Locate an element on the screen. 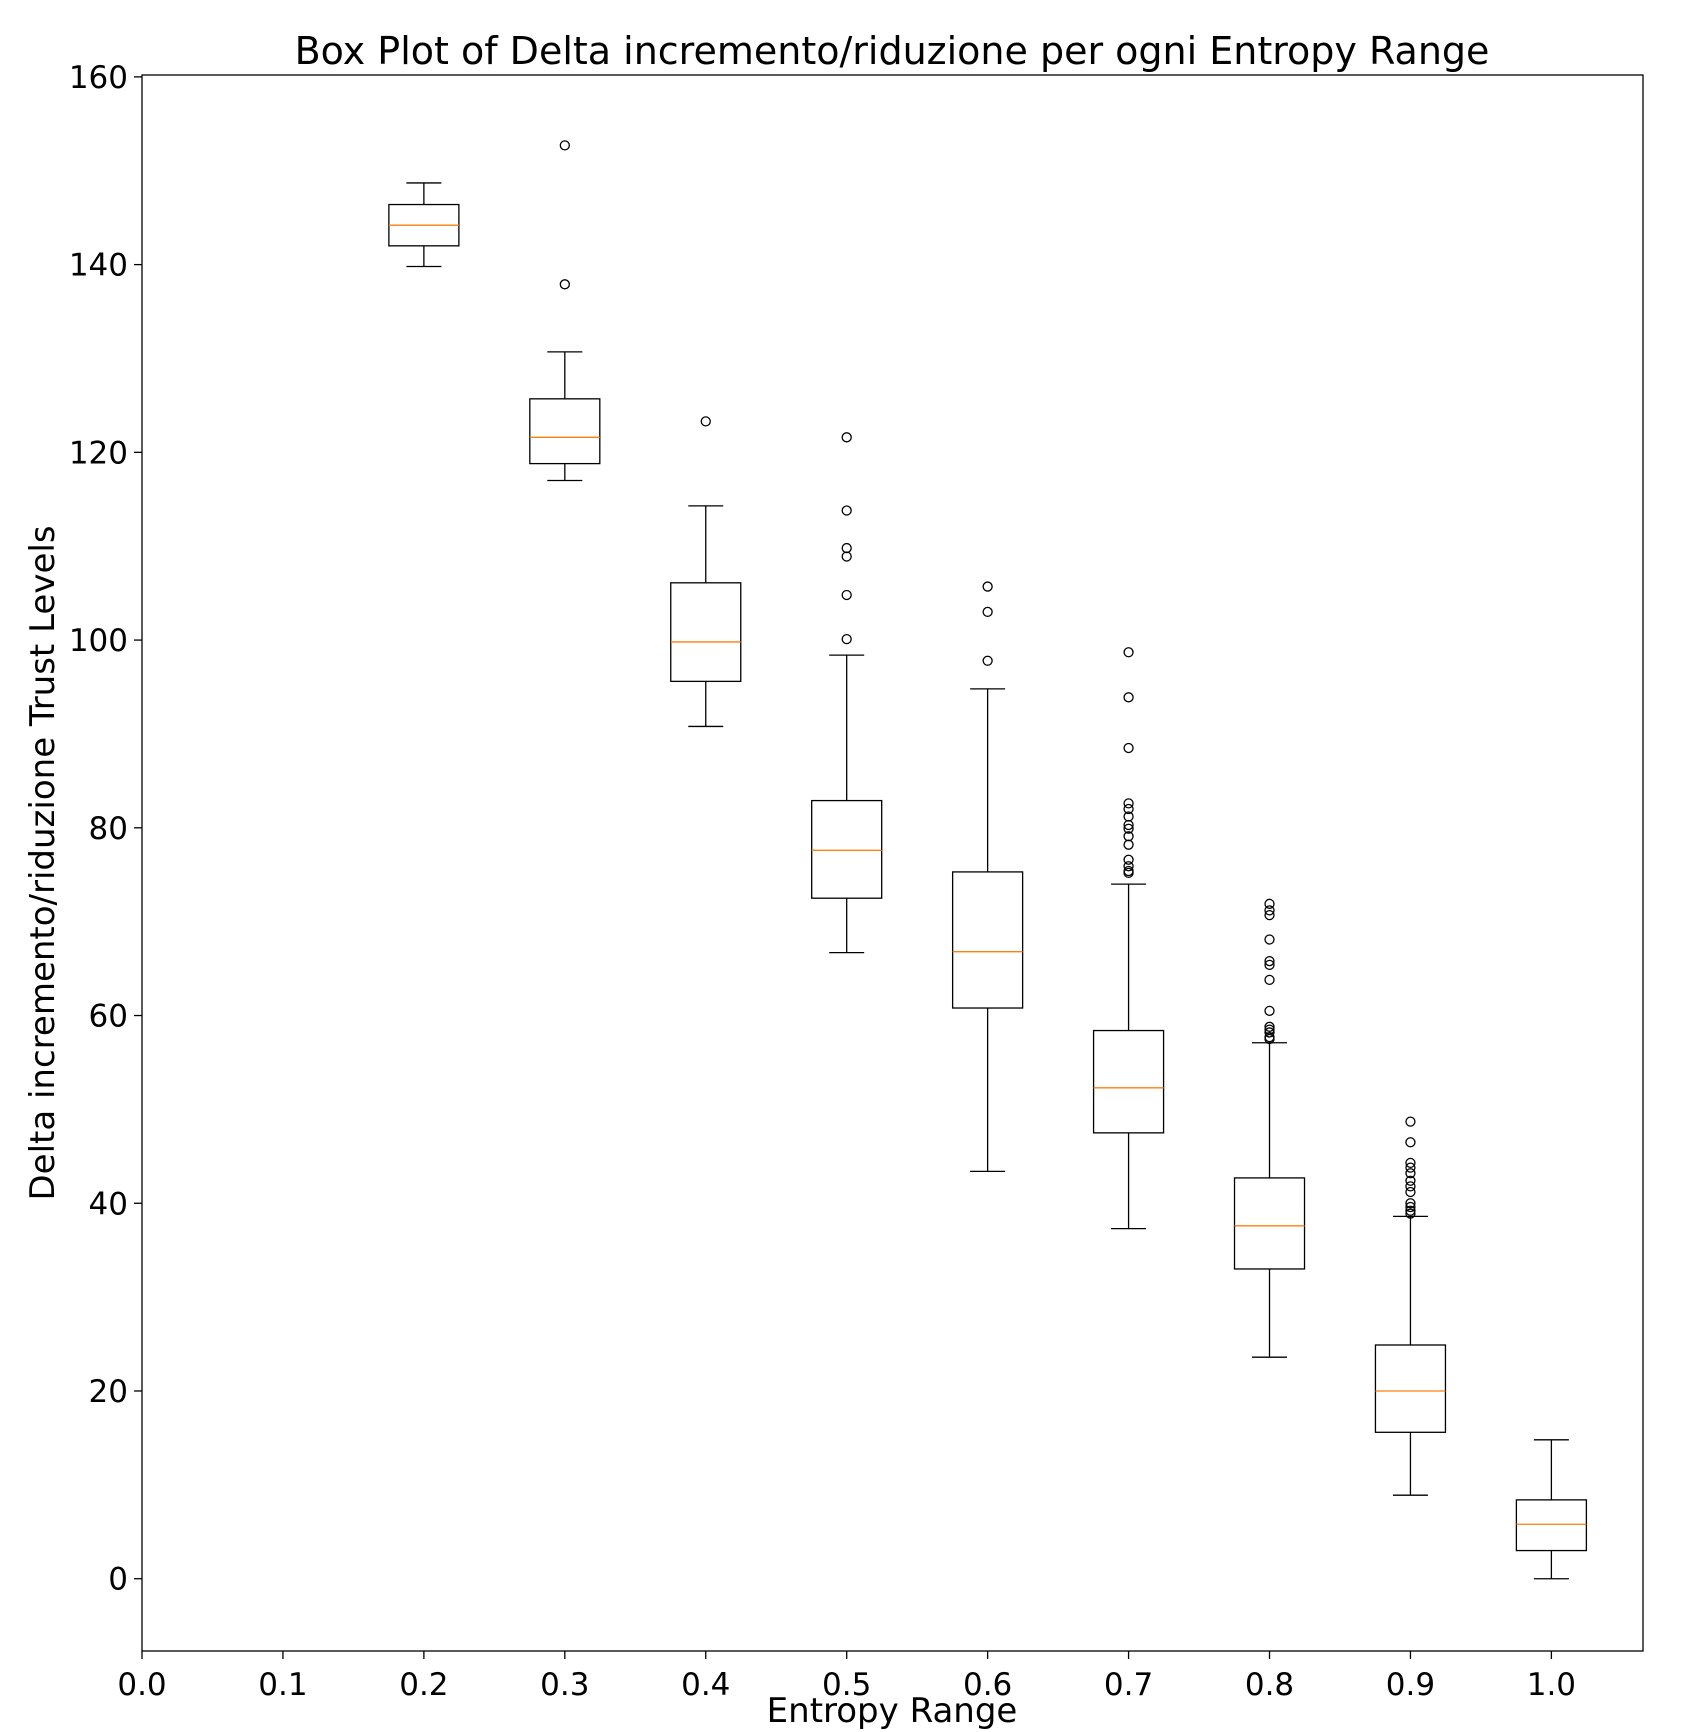 The image size is (1695, 1732). y-axis: 0 20 40 60 80 100 120 140 160 is located at coordinates (105, 829).